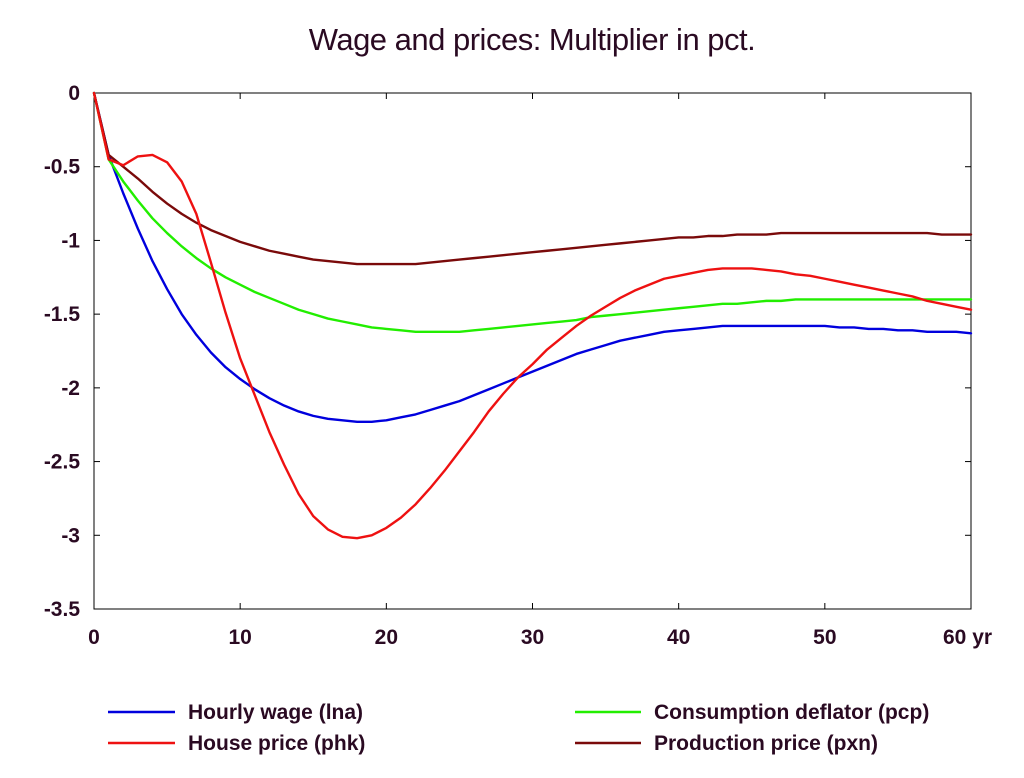 This screenshot has height=778, width=1024. Describe the element at coordinates (74, 93) in the screenshot. I see `y-tick-label: 0` at that location.